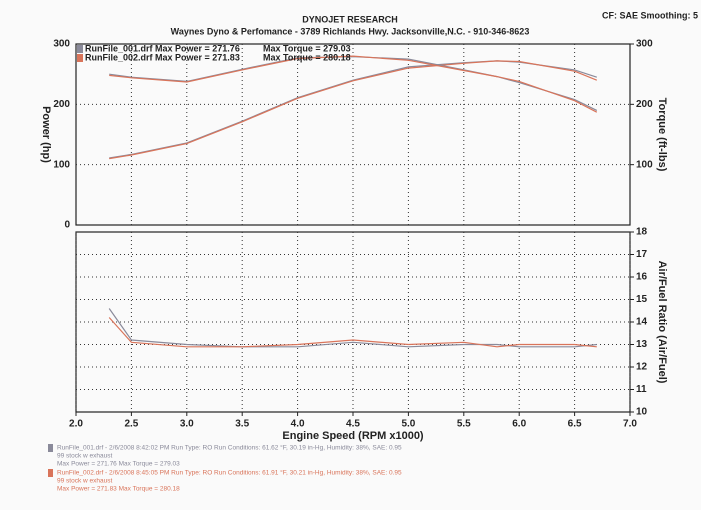  What do you see at coordinates (644, 104) in the screenshot?
I see `y2-tick-label: 200` at bounding box center [644, 104].